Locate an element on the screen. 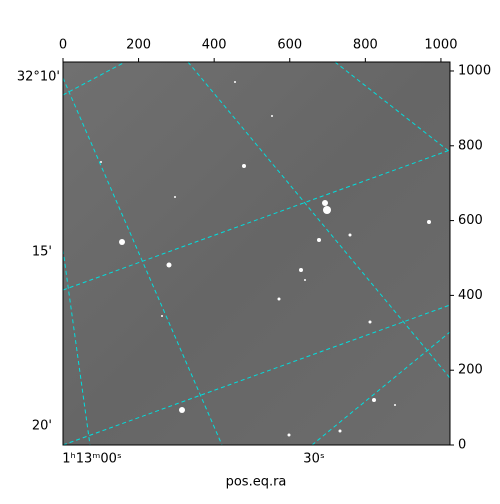  y-tick-label: 400 is located at coordinates (470, 295).